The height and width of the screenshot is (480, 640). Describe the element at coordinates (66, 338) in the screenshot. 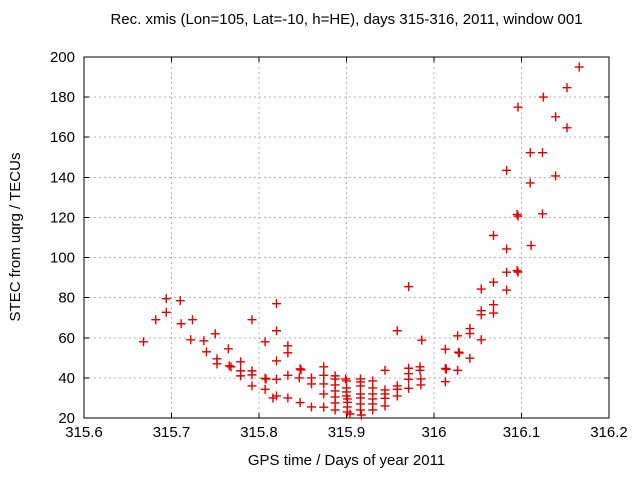

I see `y-tick-label: 60` at that location.